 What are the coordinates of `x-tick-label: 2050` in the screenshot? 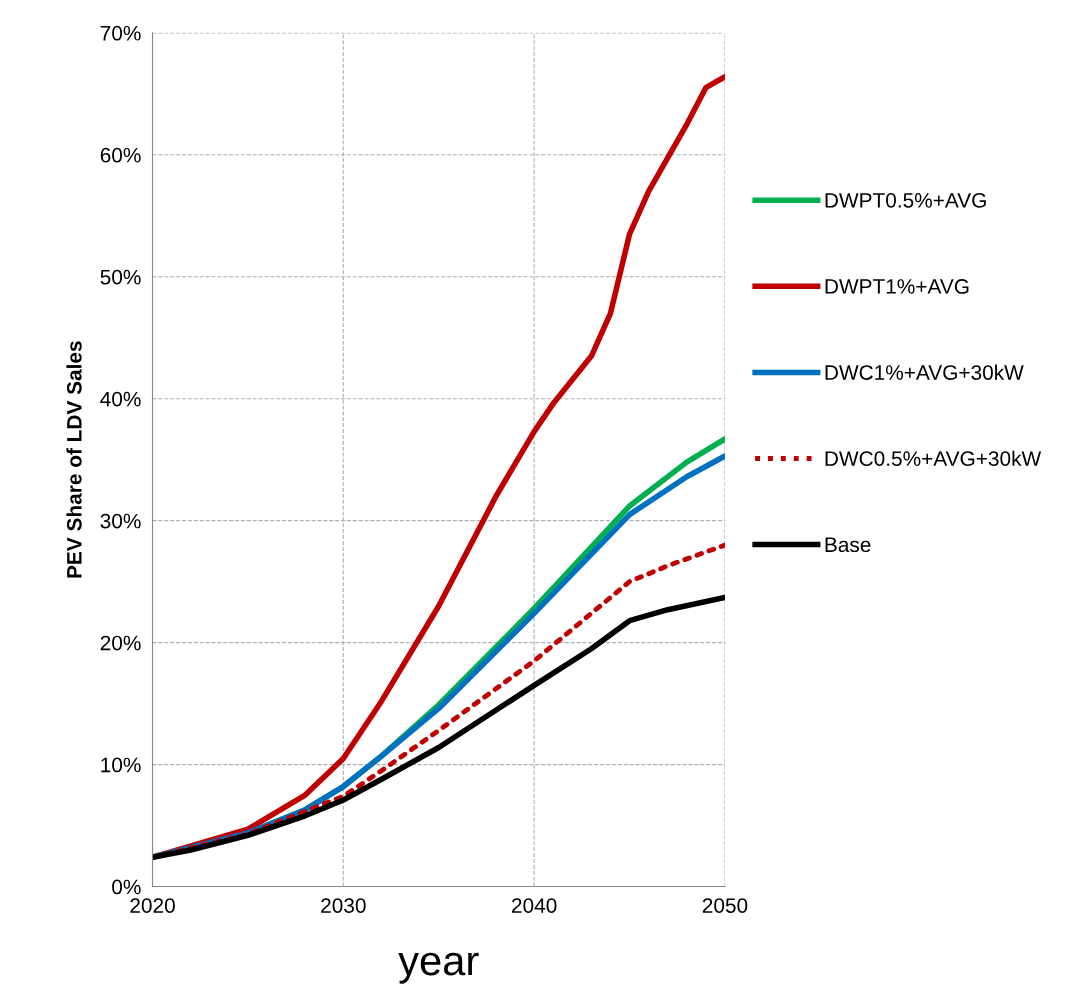 It's located at (725, 905).